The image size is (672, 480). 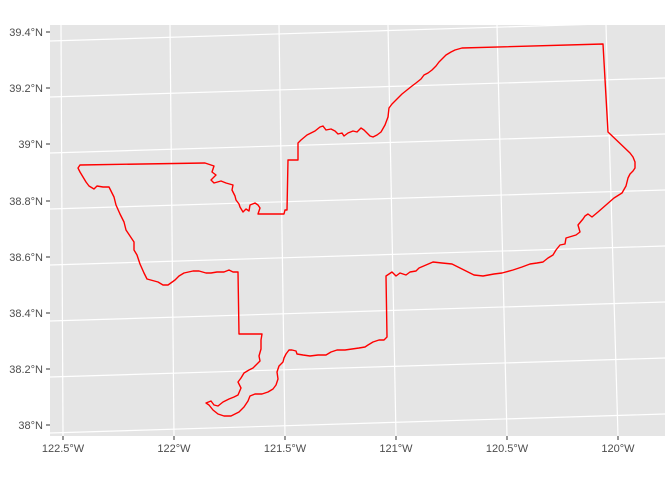 What do you see at coordinates (26, 258) in the screenshot?
I see `lat-label: 38.6°N` at bounding box center [26, 258].